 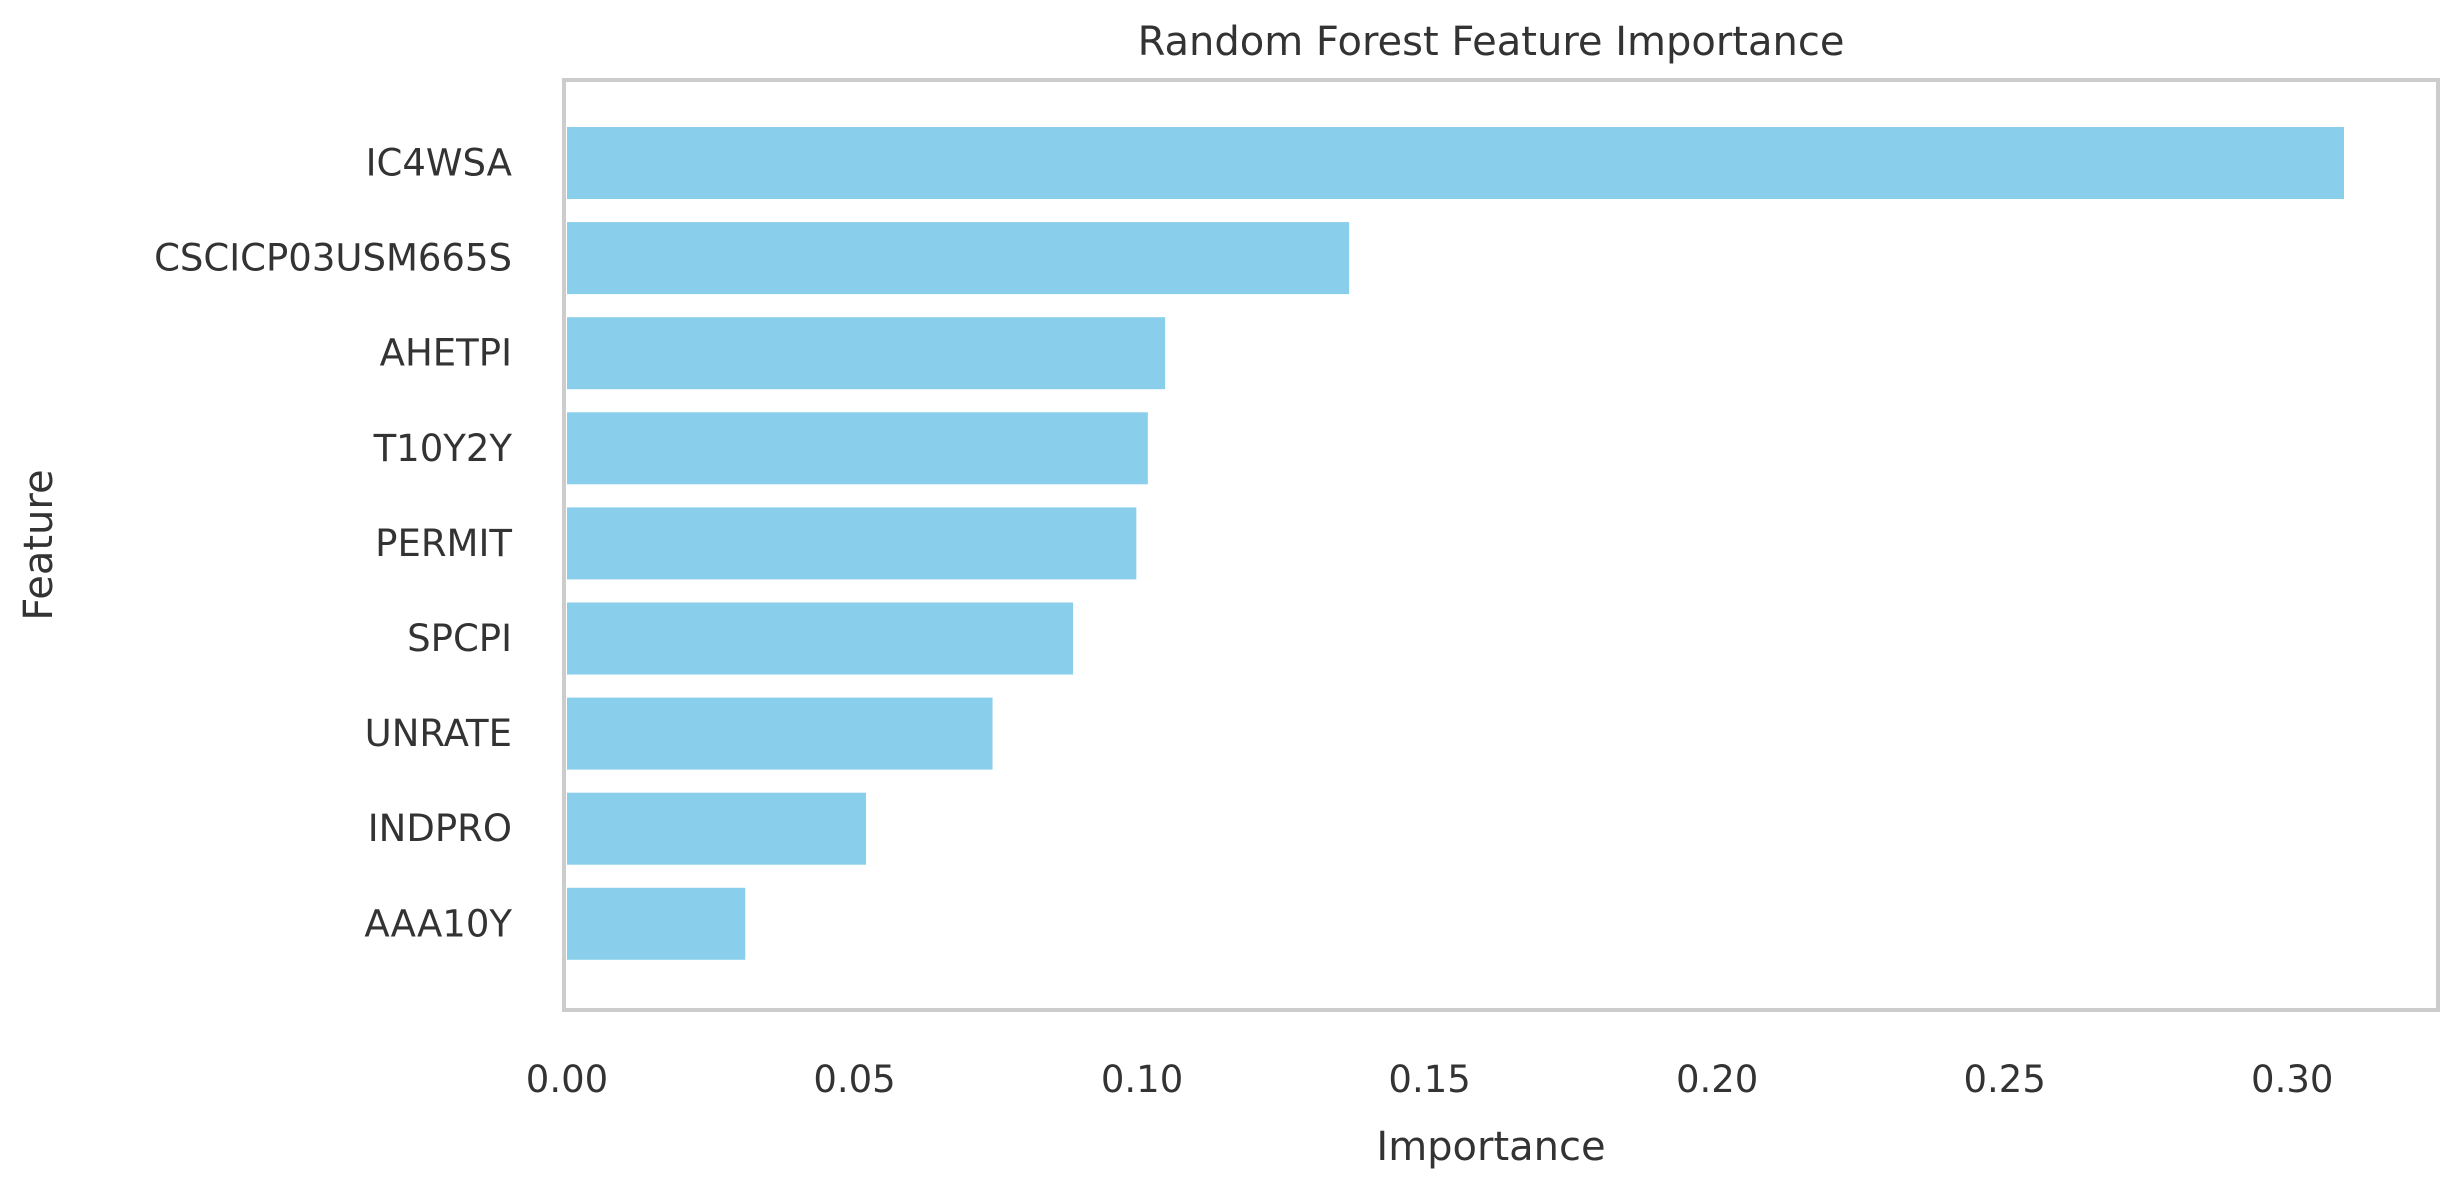 What do you see at coordinates (2004, 1079) in the screenshot?
I see `x-tick-label: 0.25` at bounding box center [2004, 1079].